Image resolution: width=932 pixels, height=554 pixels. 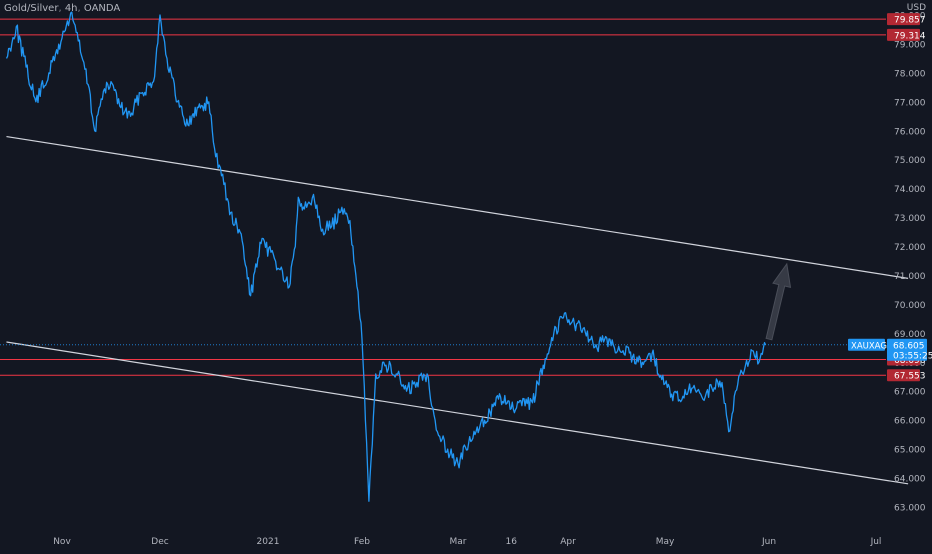 I want to click on countdown-label: 03:55:25, so click(x=912, y=356).